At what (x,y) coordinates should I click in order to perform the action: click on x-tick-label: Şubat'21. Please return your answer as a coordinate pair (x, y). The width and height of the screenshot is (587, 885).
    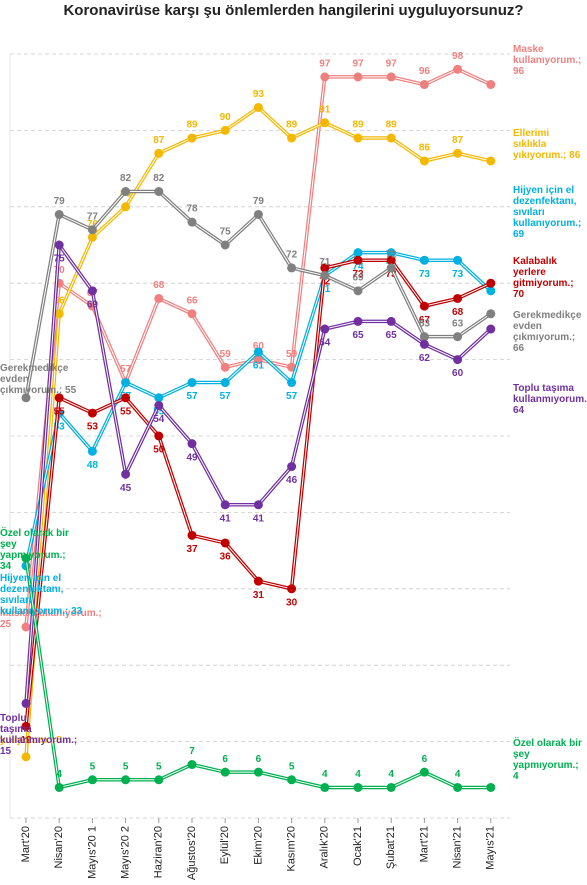
    Looking at the image, I should click on (391, 847).